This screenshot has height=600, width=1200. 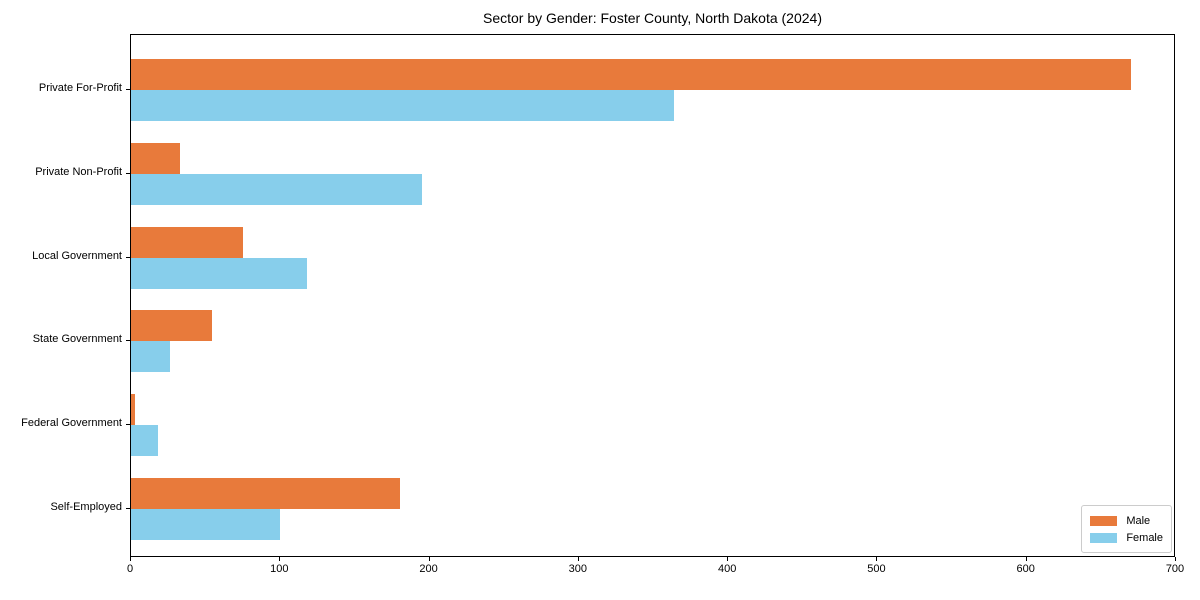 What do you see at coordinates (1175, 569) in the screenshot?
I see `x-tick-label: 700` at bounding box center [1175, 569].